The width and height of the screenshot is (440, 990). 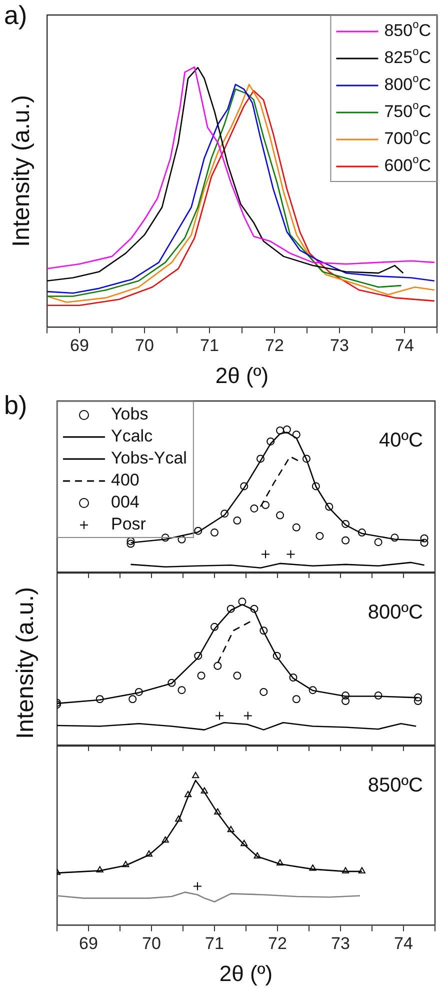 What do you see at coordinates (125, 502) in the screenshot?
I see `legend-label: 004` at bounding box center [125, 502].